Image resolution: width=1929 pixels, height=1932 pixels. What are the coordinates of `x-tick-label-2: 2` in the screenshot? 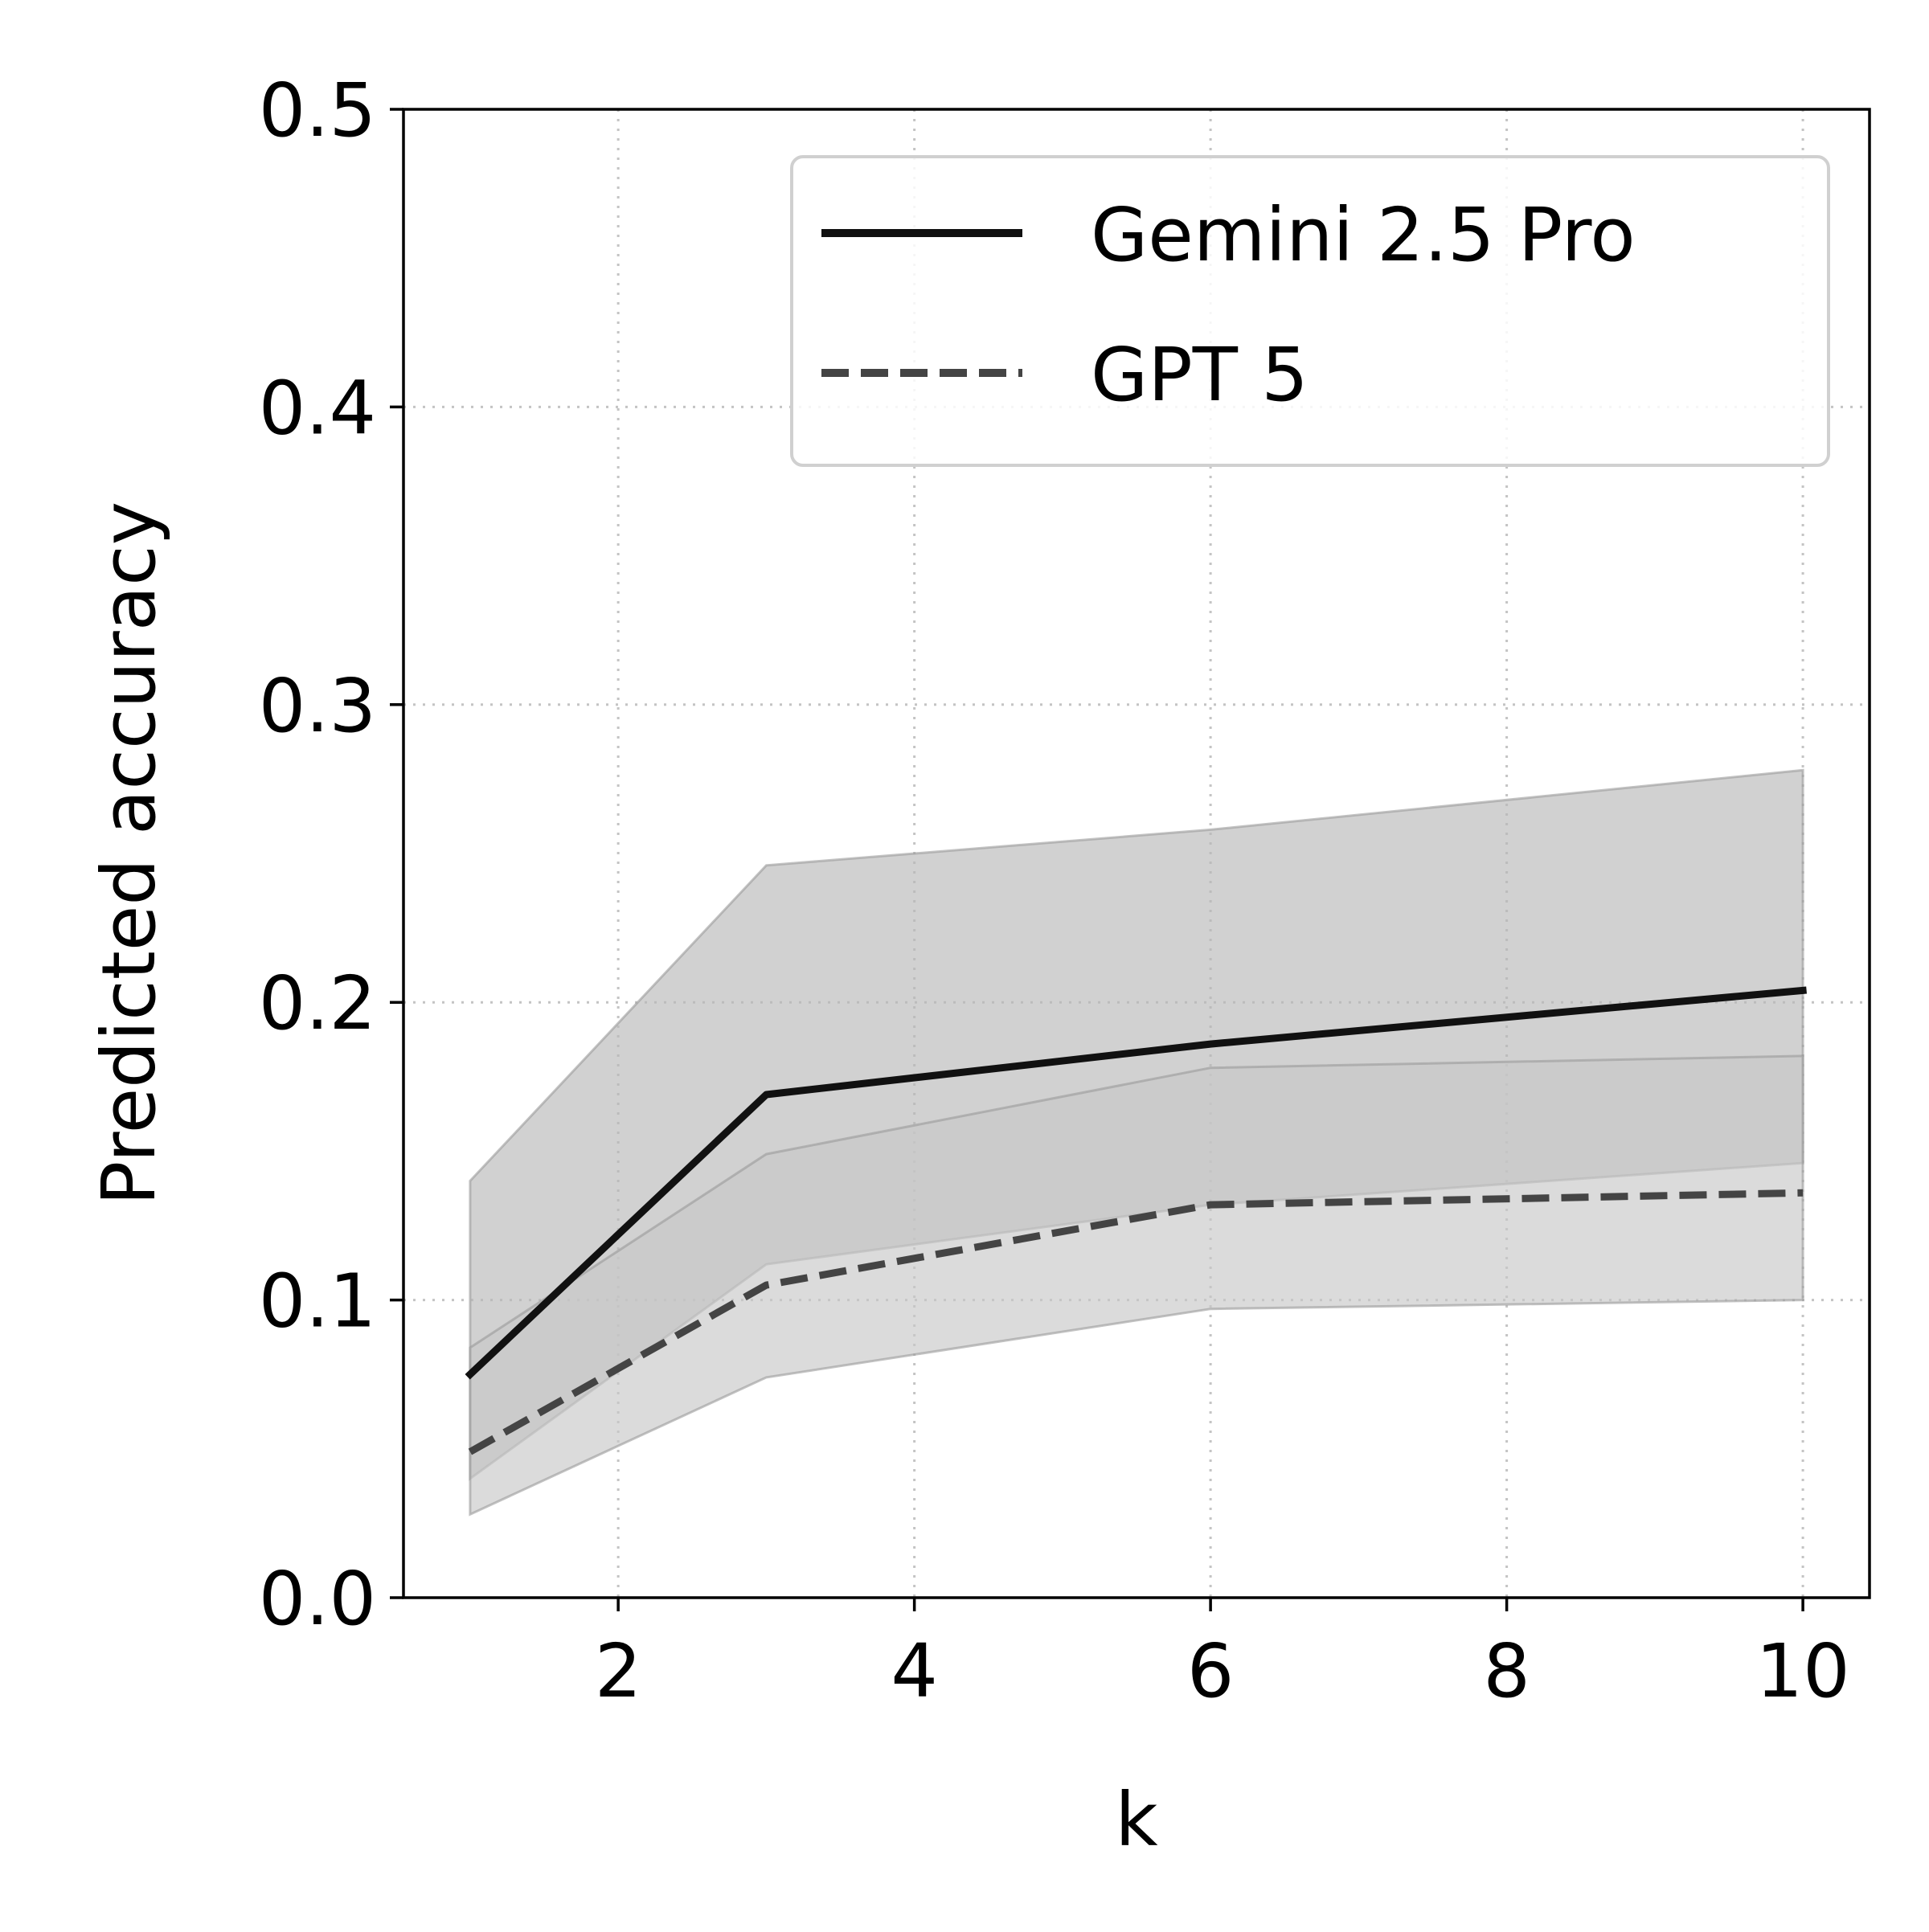 It's located at (618, 1671).